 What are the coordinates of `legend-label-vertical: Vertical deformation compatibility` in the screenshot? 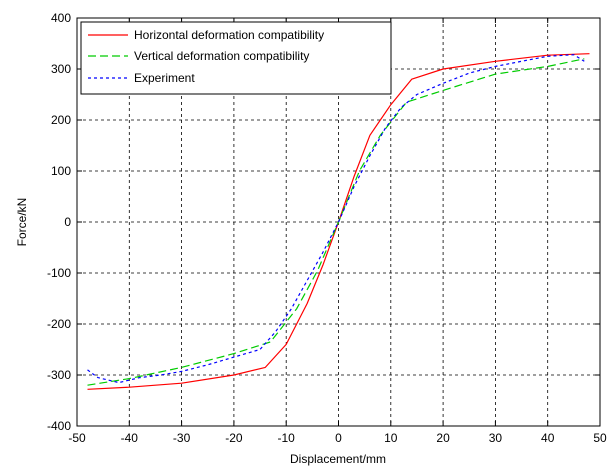 It's located at (221, 56).